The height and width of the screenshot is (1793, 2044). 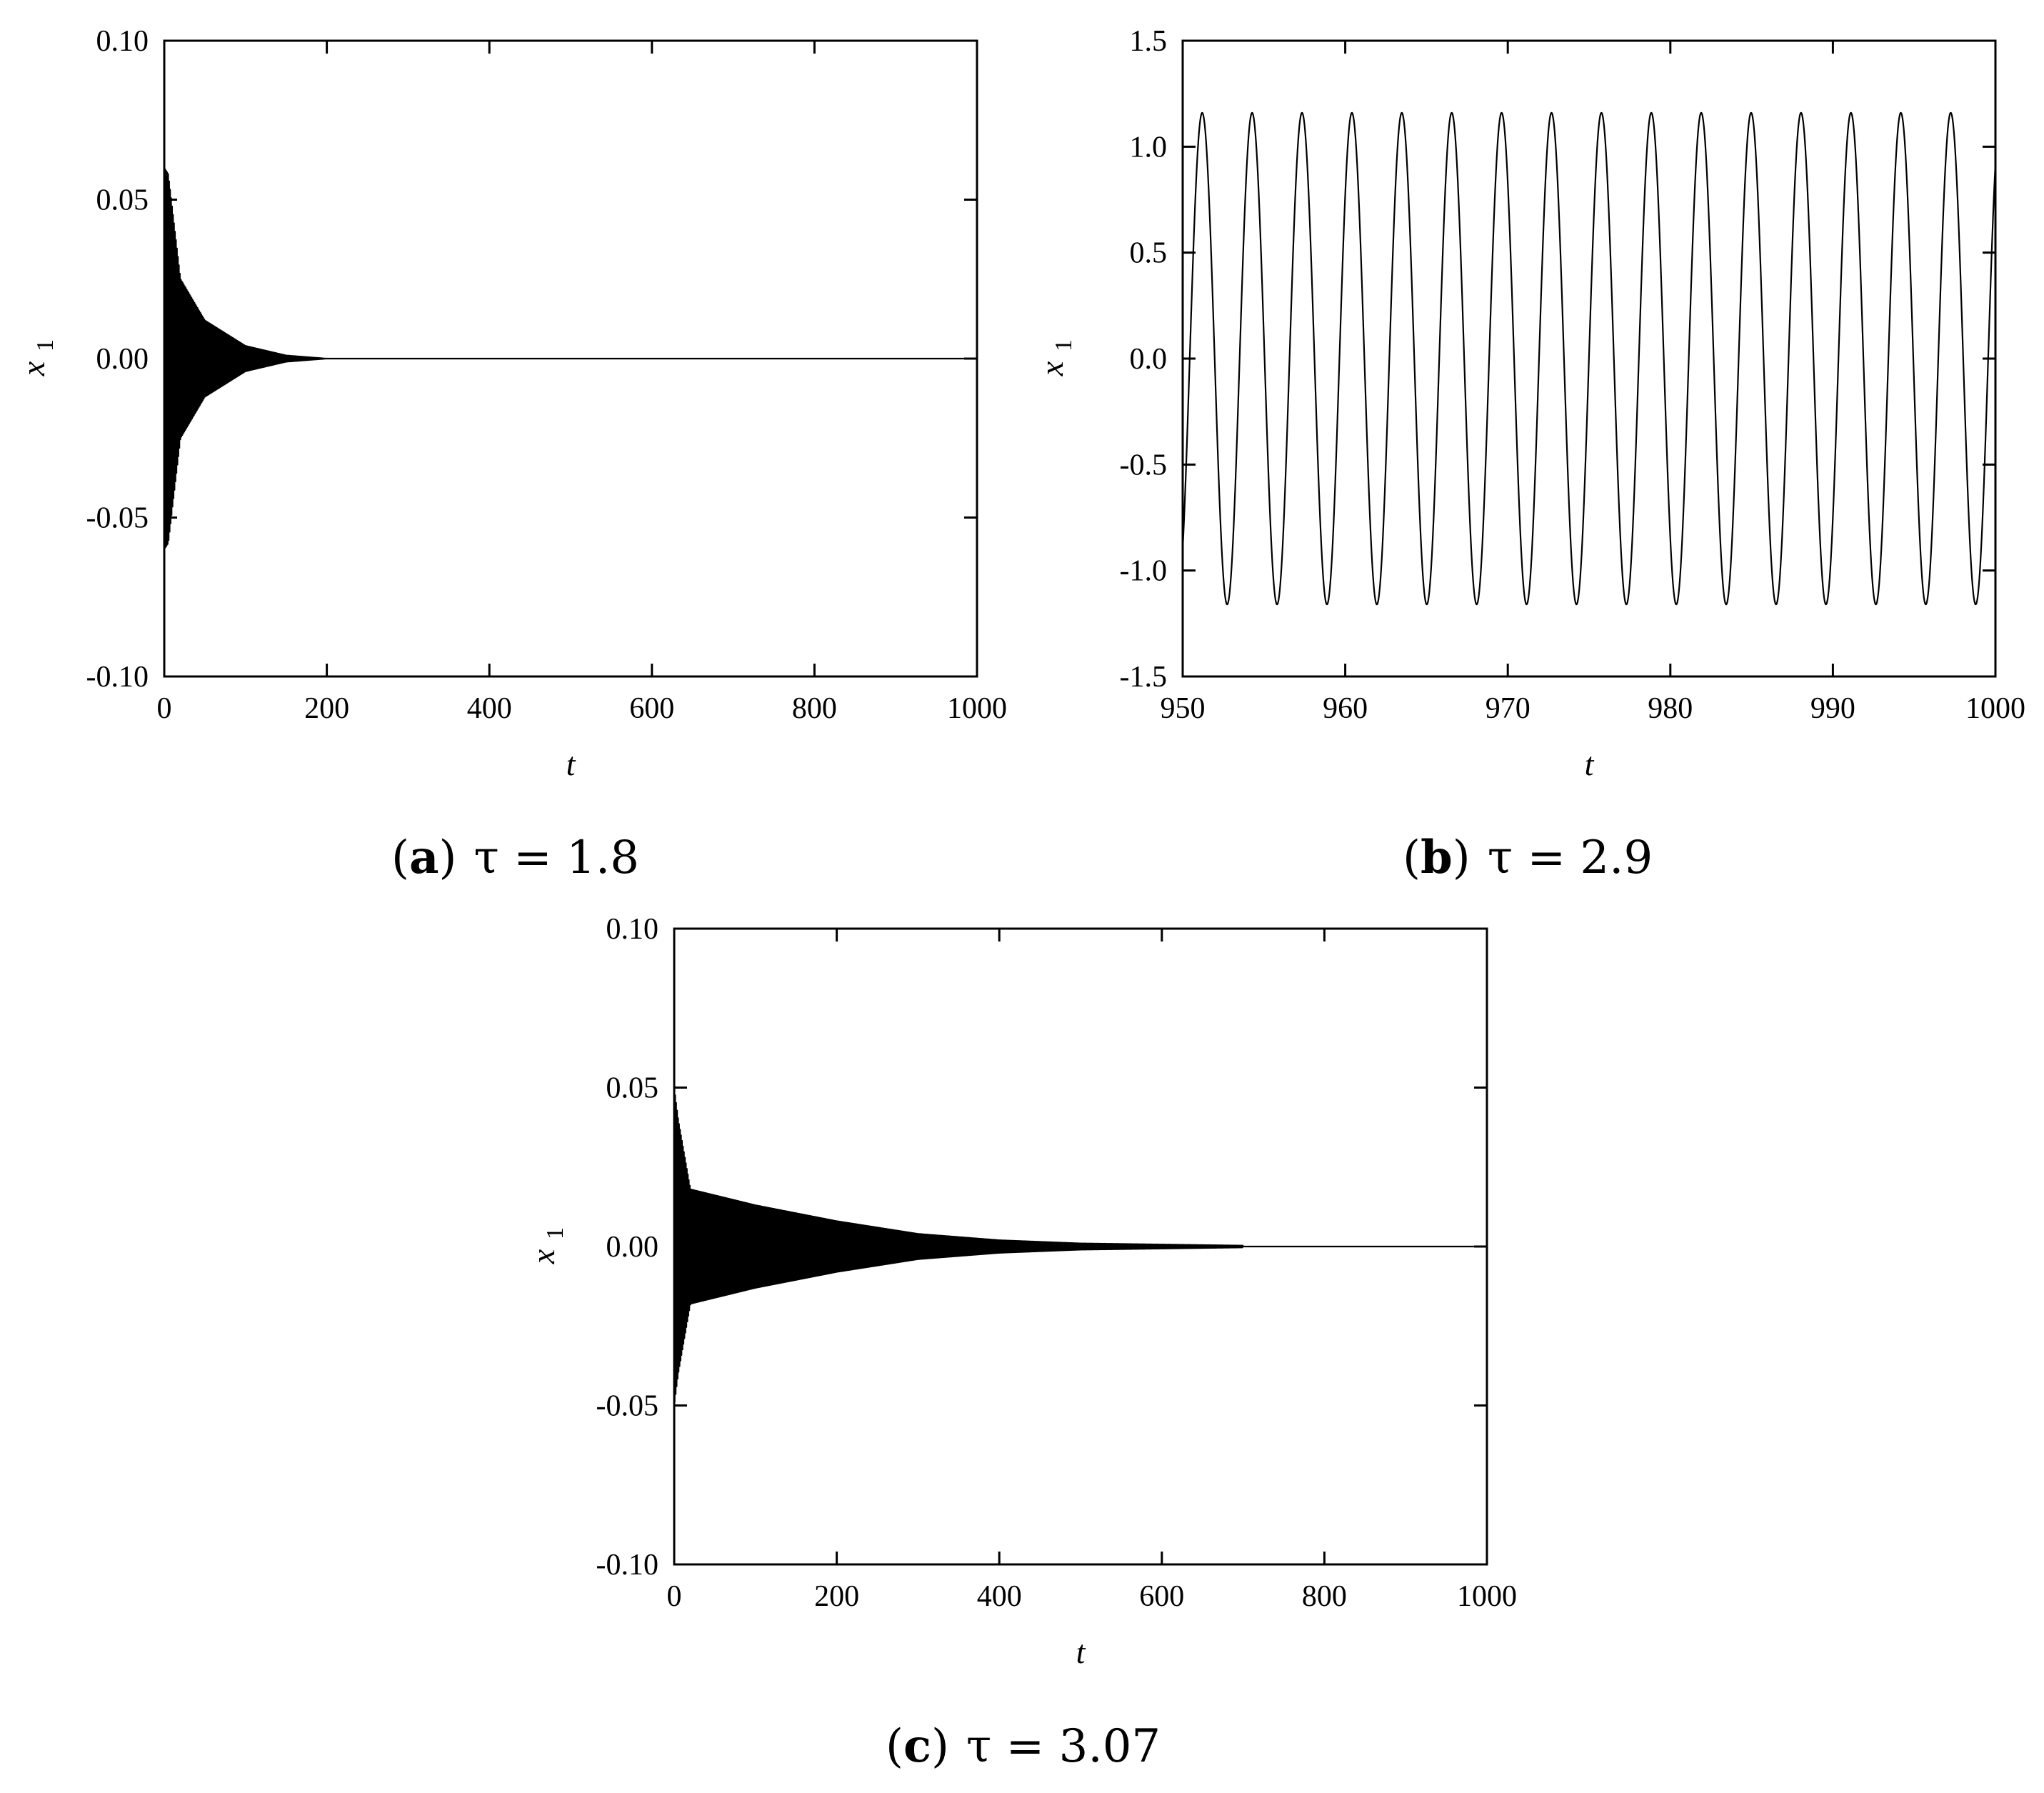 What do you see at coordinates (1832, 708) in the screenshot?
I see `panel-b-x-tick-label: 990` at bounding box center [1832, 708].